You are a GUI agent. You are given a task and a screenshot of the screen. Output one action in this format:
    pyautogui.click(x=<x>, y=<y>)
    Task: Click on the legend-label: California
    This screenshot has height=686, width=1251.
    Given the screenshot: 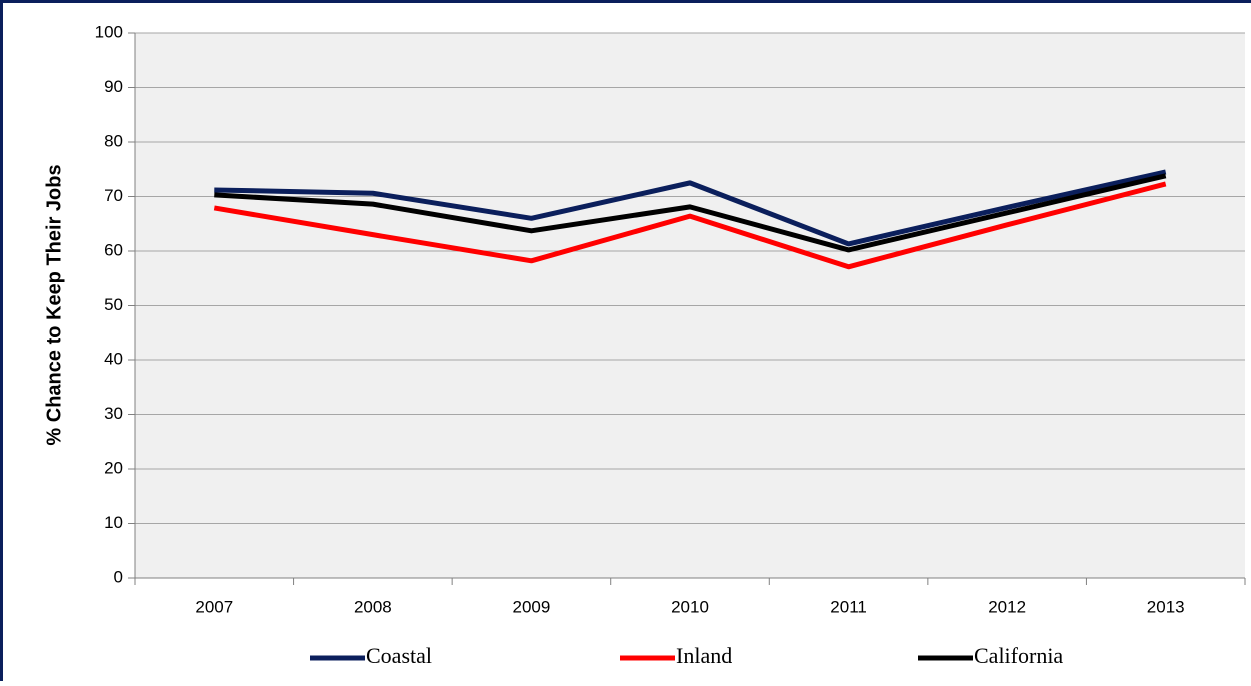 What is the action you would take?
    pyautogui.click(x=1018, y=655)
    